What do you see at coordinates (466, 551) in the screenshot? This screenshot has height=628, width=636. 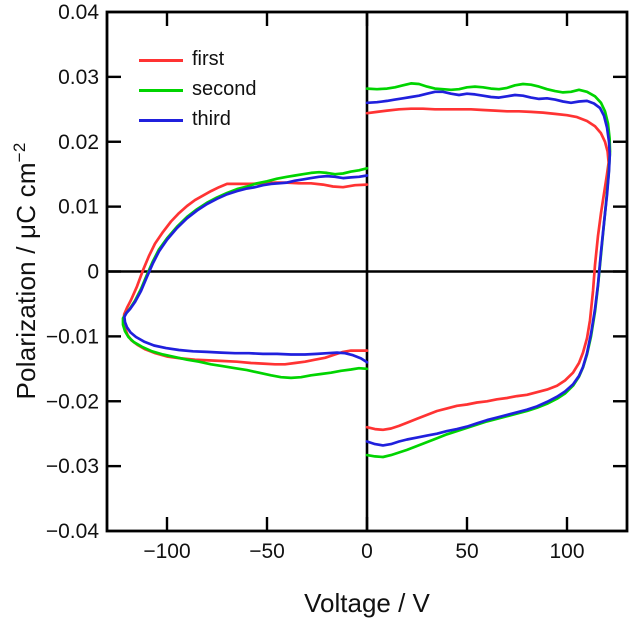 I see `x-tick-label: 50` at bounding box center [466, 551].